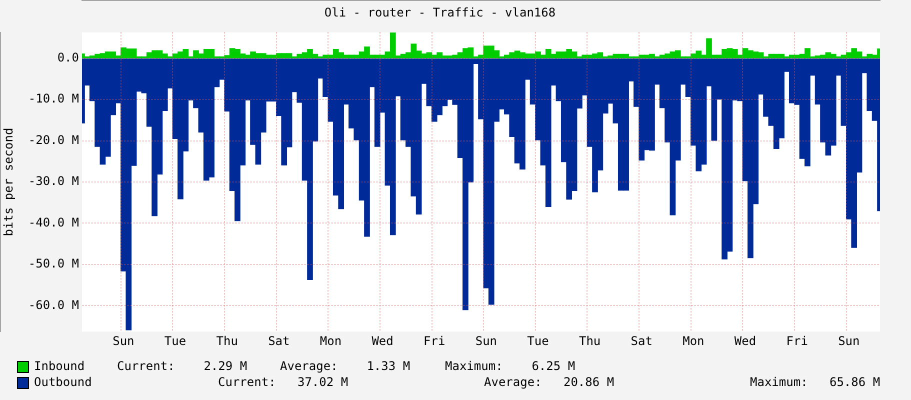  What do you see at coordinates (182, 366) in the screenshot?
I see `text: Current: 2.29 M` at bounding box center [182, 366].